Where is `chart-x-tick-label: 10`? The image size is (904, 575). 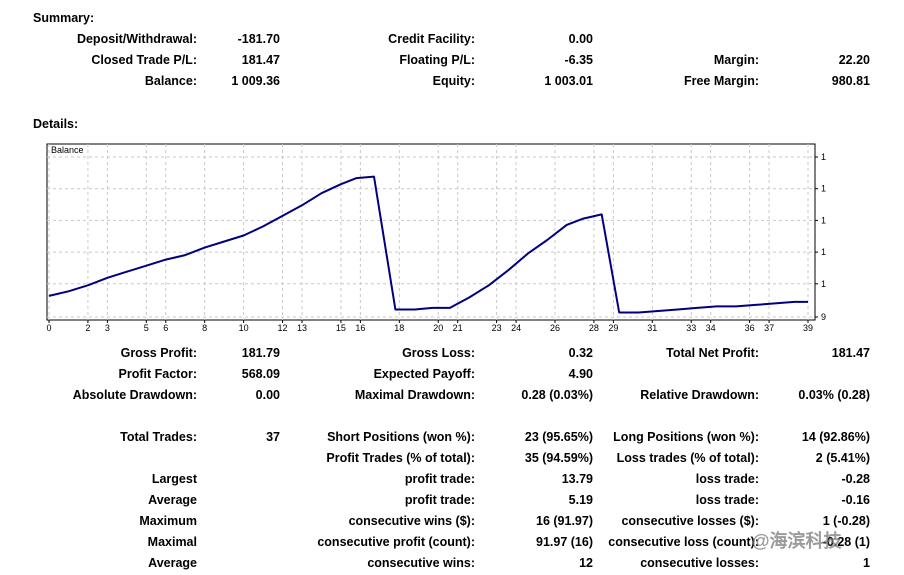
chart-x-tick-label: 10 is located at coordinates (244, 328).